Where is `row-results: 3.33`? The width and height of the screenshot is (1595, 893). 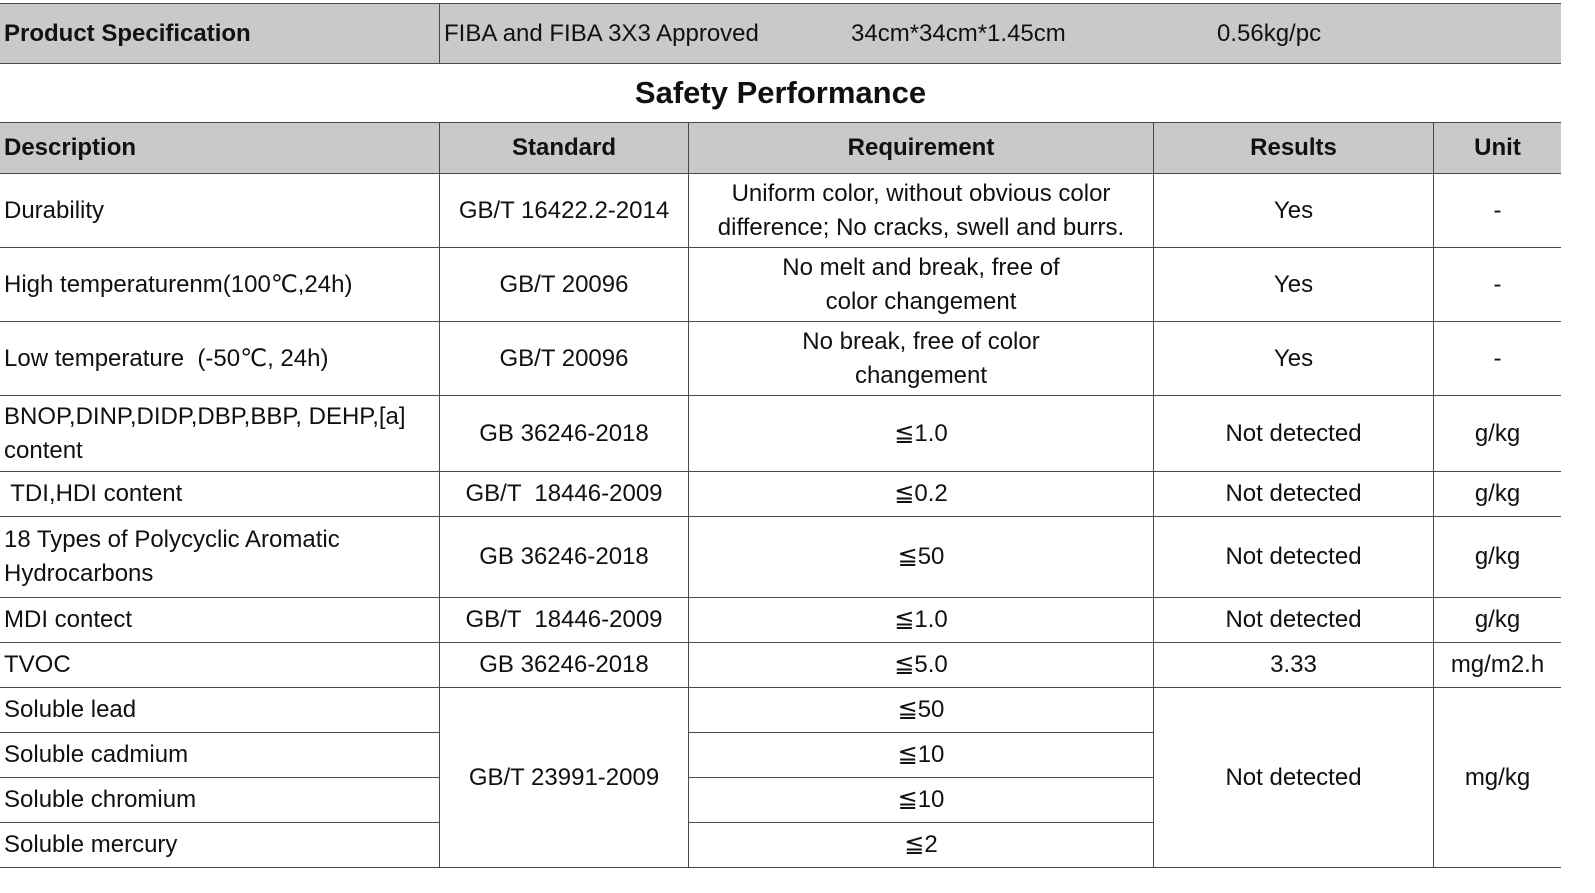 row-results: 3.33 is located at coordinates (1293, 665).